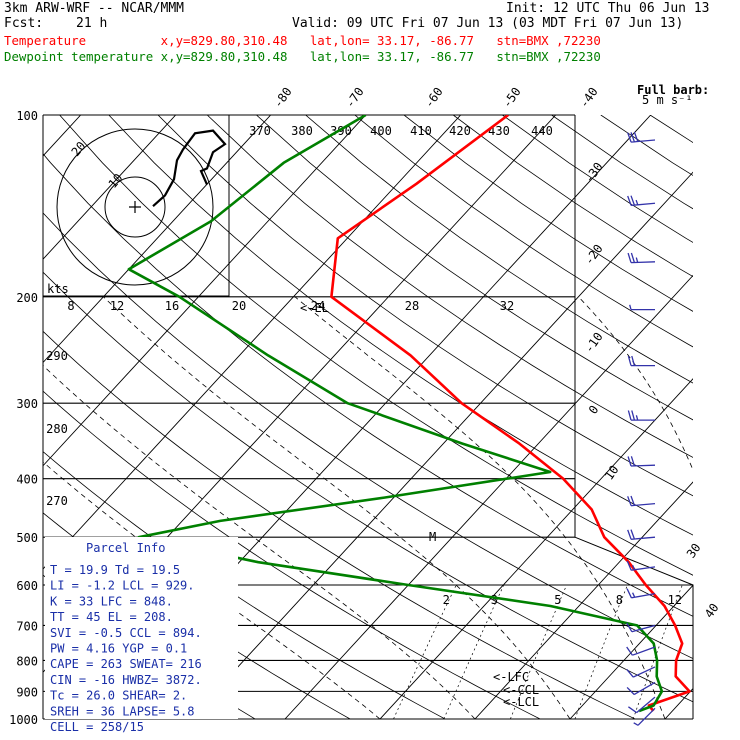 This screenshot has height=740, width=740. I want to click on theta-label: 440, so click(542, 131).